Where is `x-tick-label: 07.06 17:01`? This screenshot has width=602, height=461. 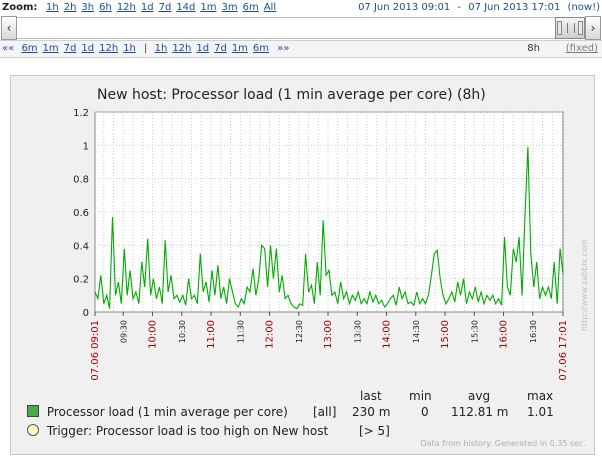 x-tick-label: 07.06 17:01 is located at coordinates (563, 350).